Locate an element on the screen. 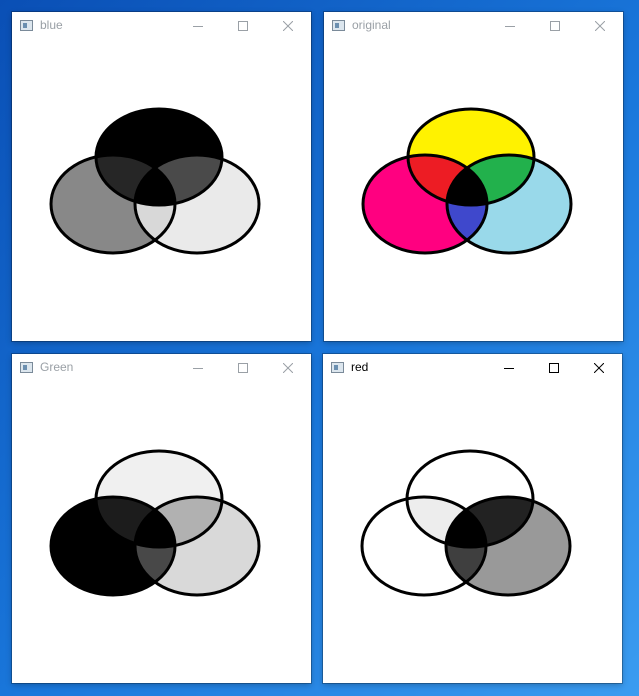 This screenshot has height=696, width=639. titlebar: red is located at coordinates (472, 368).